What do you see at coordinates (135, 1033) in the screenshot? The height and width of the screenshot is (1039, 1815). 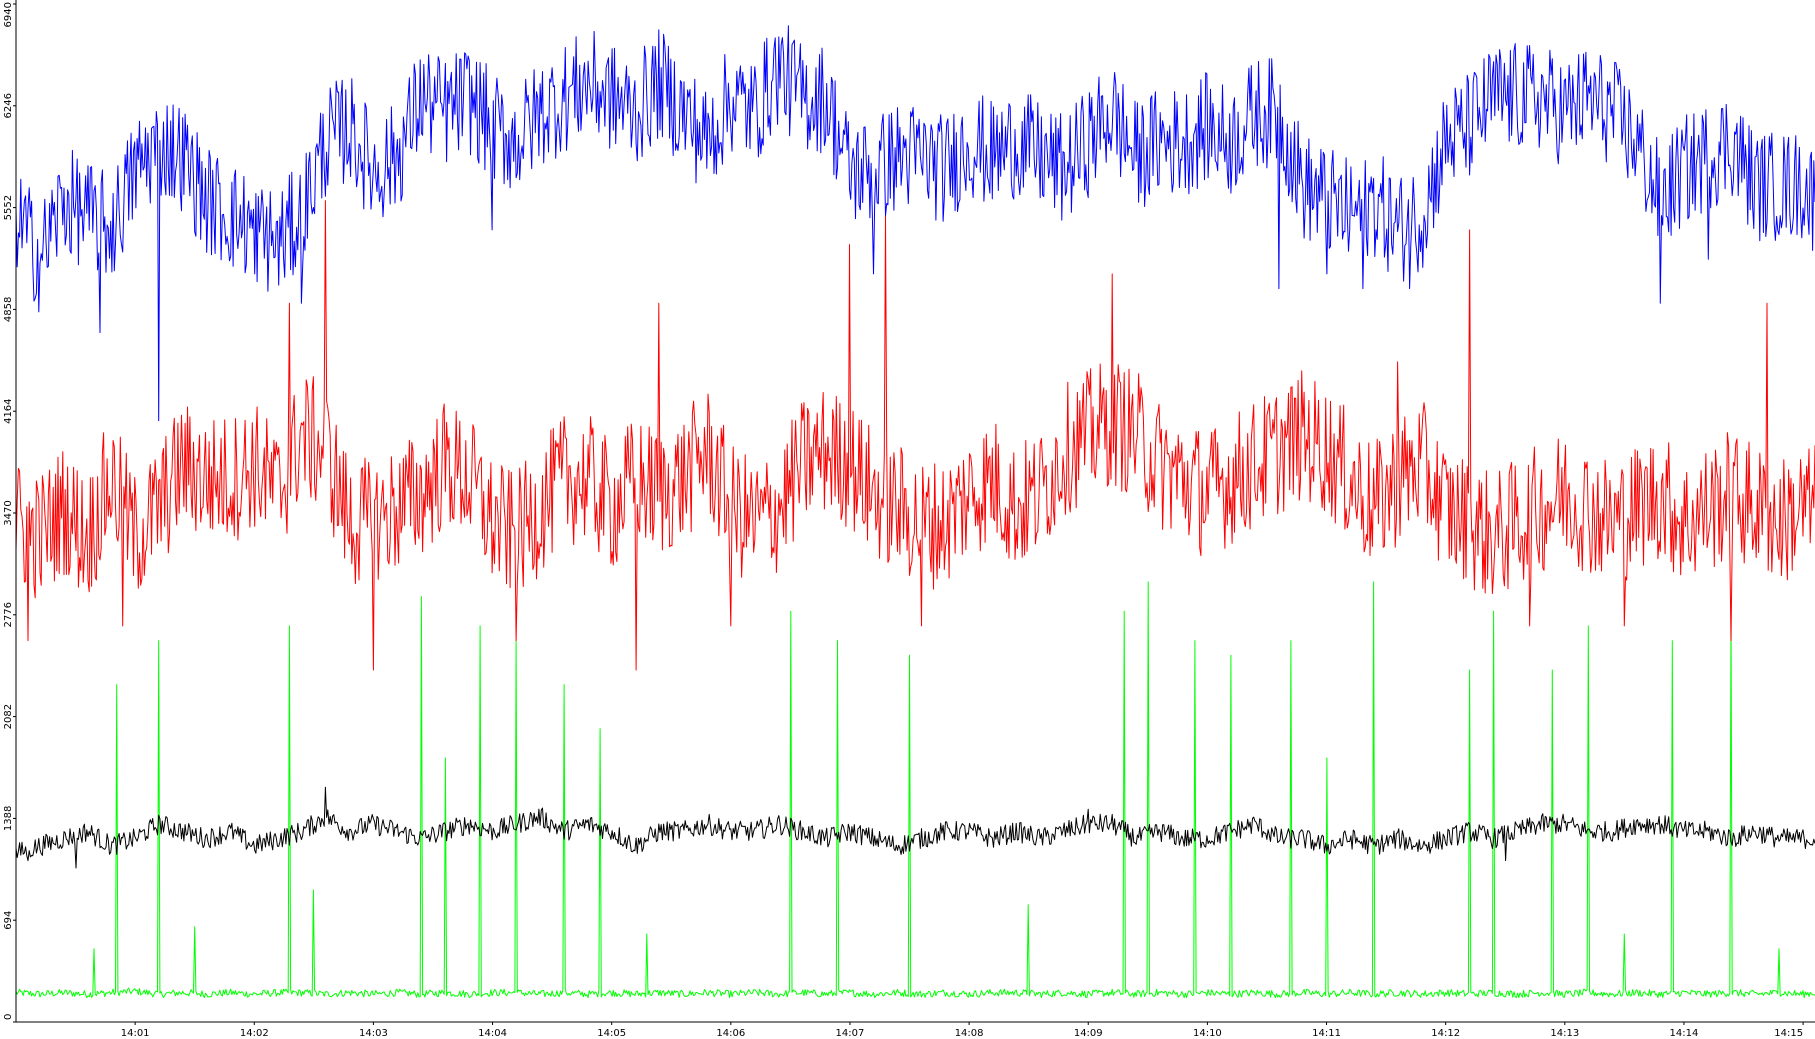 I see `x-tick-label: 14:01` at bounding box center [135, 1033].